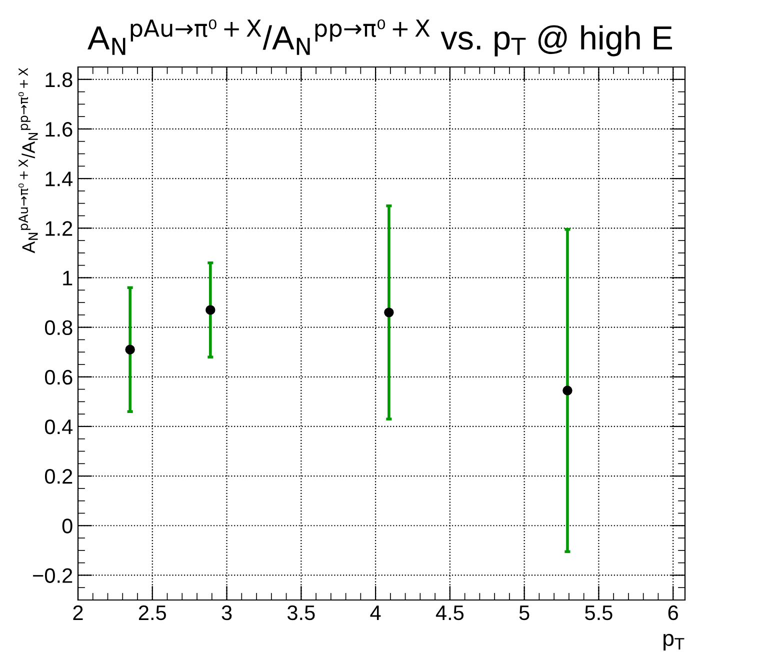  I want to click on y-tick-label: 0.8, so click(58, 328).